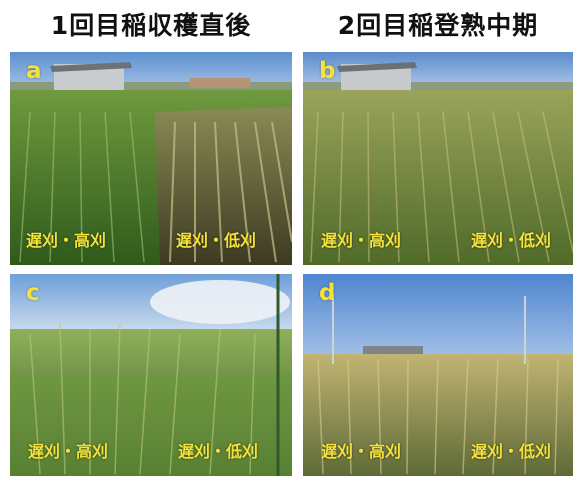  Describe the element at coordinates (327, 71) in the screenshot. I see `panel-letter-b: b` at that location.